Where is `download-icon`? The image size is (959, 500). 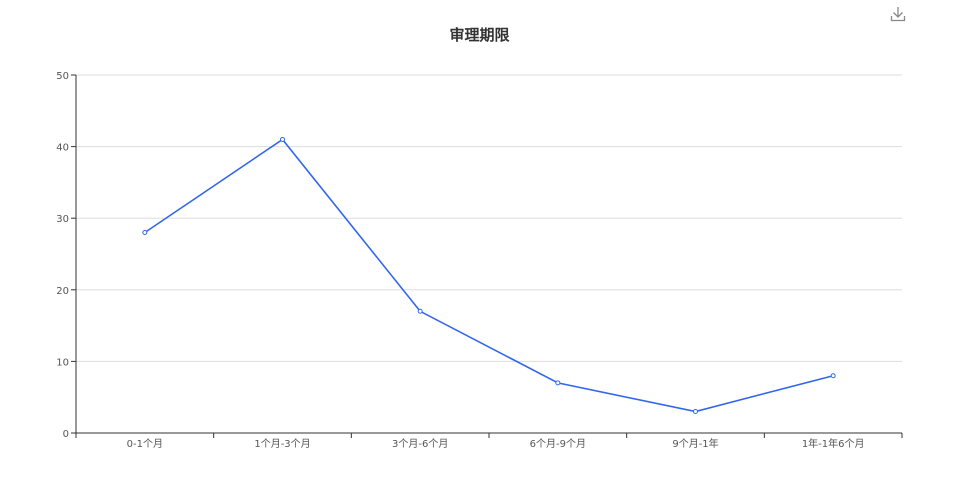
download-icon is located at coordinates (898, 14).